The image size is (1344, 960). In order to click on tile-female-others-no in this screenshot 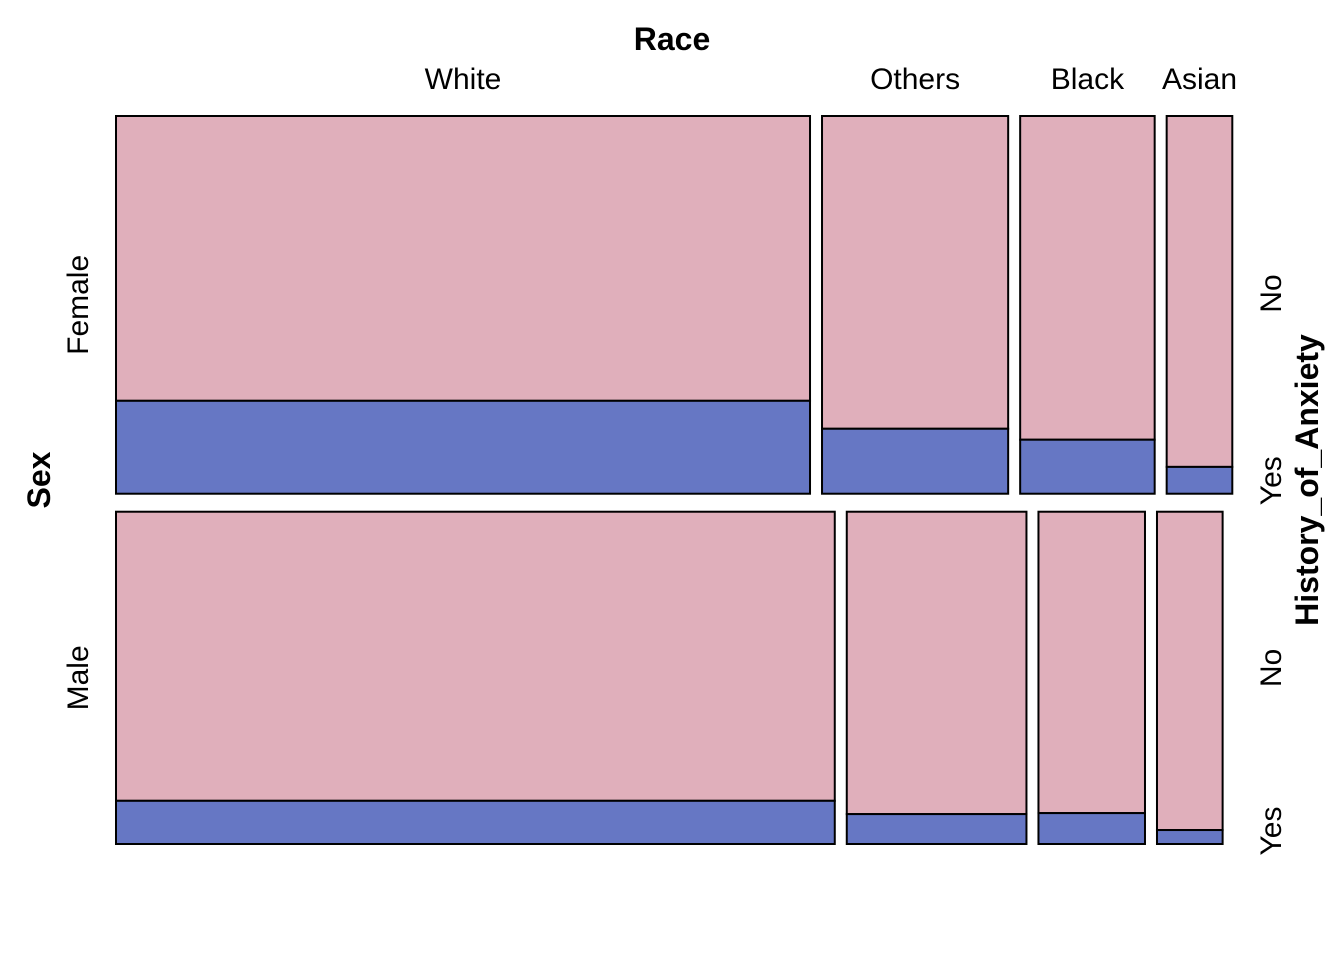, I will do `click(915, 272)`.